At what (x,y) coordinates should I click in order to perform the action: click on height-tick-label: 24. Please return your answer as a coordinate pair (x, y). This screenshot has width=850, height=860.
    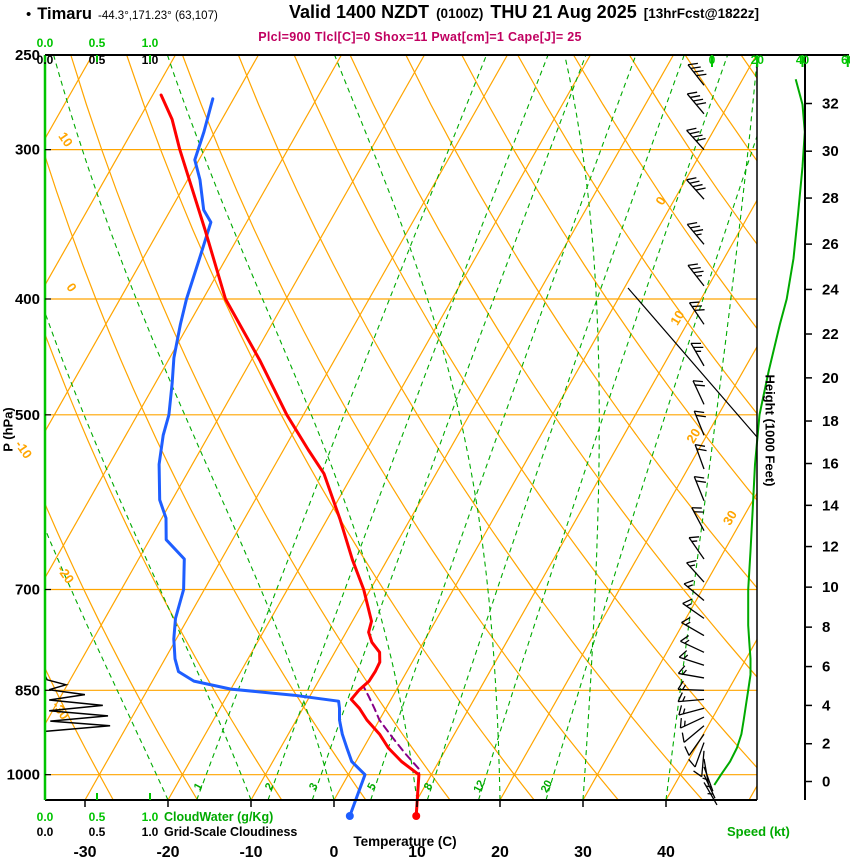
    Looking at the image, I should click on (830, 289).